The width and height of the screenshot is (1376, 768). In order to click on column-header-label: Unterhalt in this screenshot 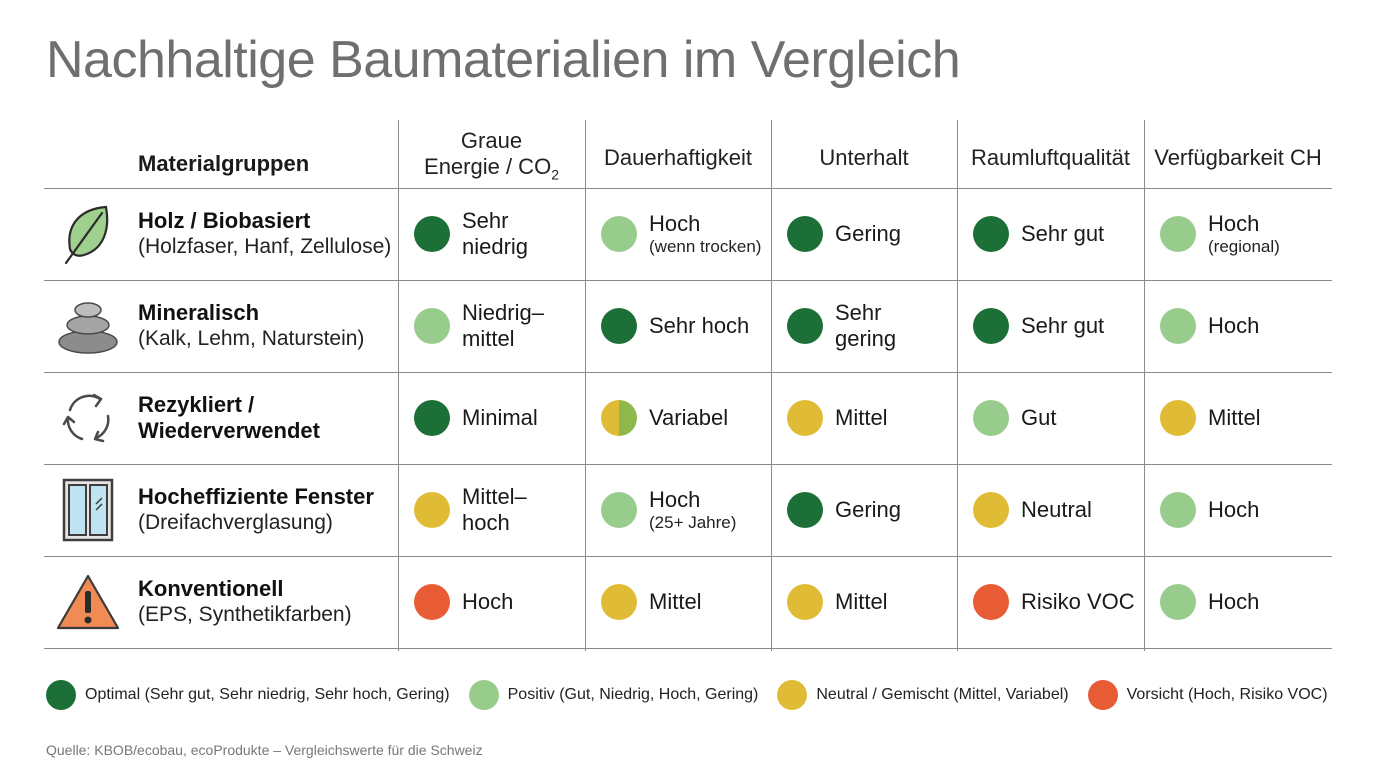, I will do `click(863, 154)`.